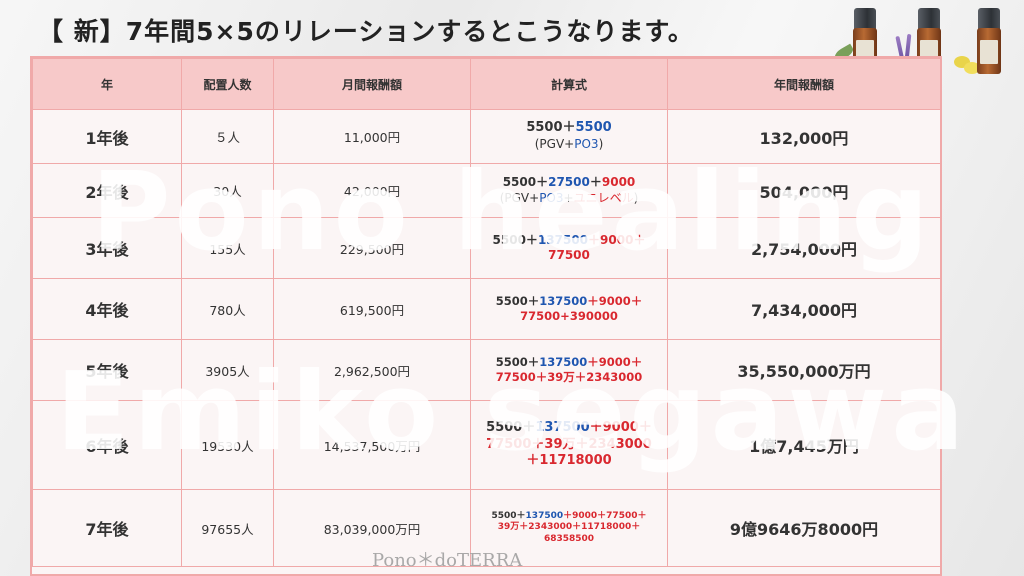 The height and width of the screenshot is (576, 1024). Describe the element at coordinates (989, 41) in the screenshot. I see `oil-bottle-icon` at that location.